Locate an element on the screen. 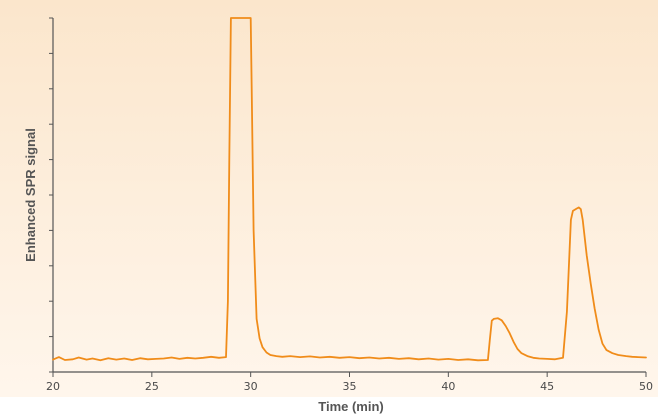 Image resolution: width=658 pixels, height=419 pixels. x-tick-label: 20 is located at coordinates (53, 386).